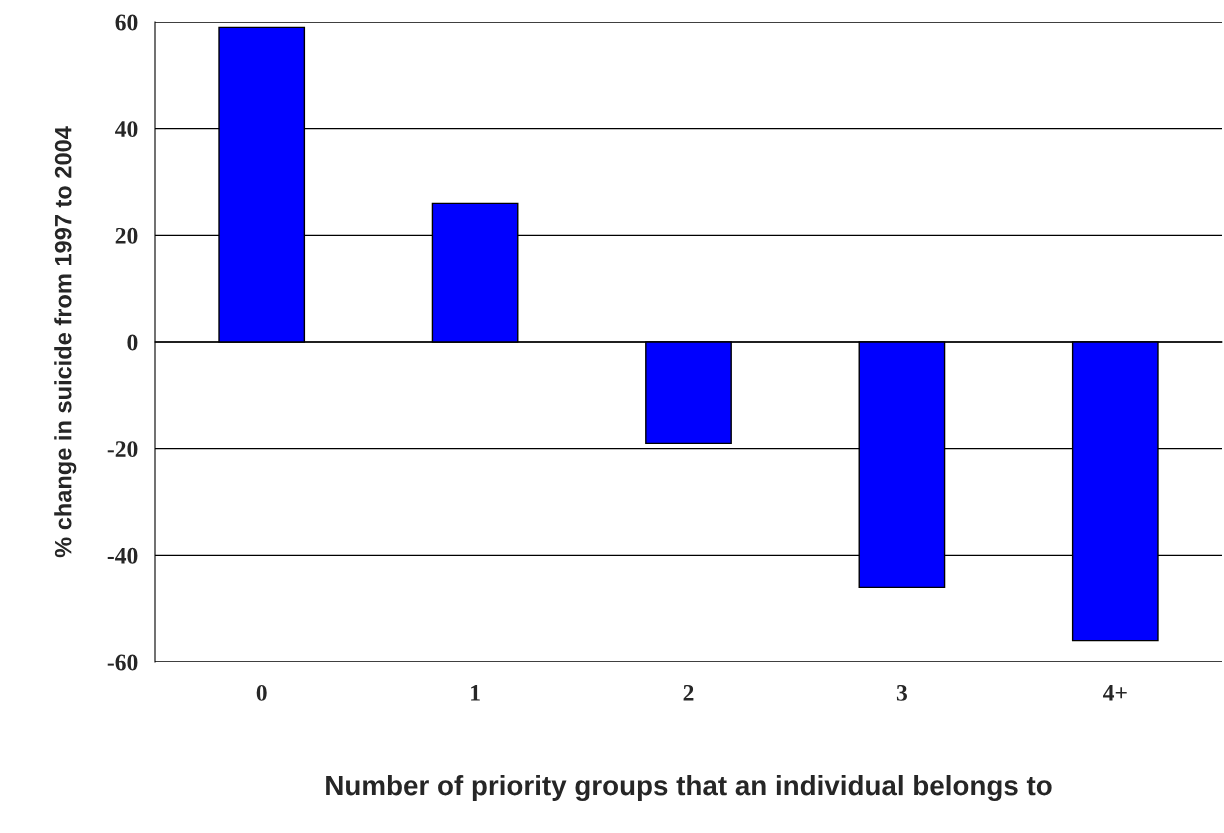 The height and width of the screenshot is (833, 1224). Describe the element at coordinates (132, 342) in the screenshot. I see `y-tick-label: 0` at that location.